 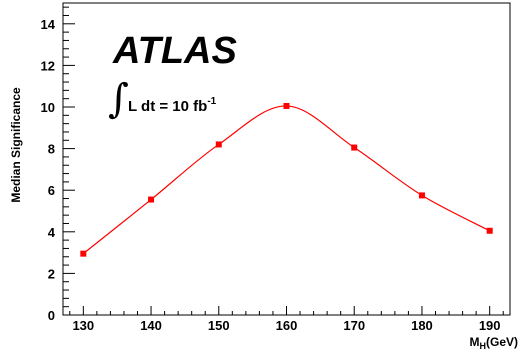 I want to click on y-tick-label: 14, so click(x=48, y=24).